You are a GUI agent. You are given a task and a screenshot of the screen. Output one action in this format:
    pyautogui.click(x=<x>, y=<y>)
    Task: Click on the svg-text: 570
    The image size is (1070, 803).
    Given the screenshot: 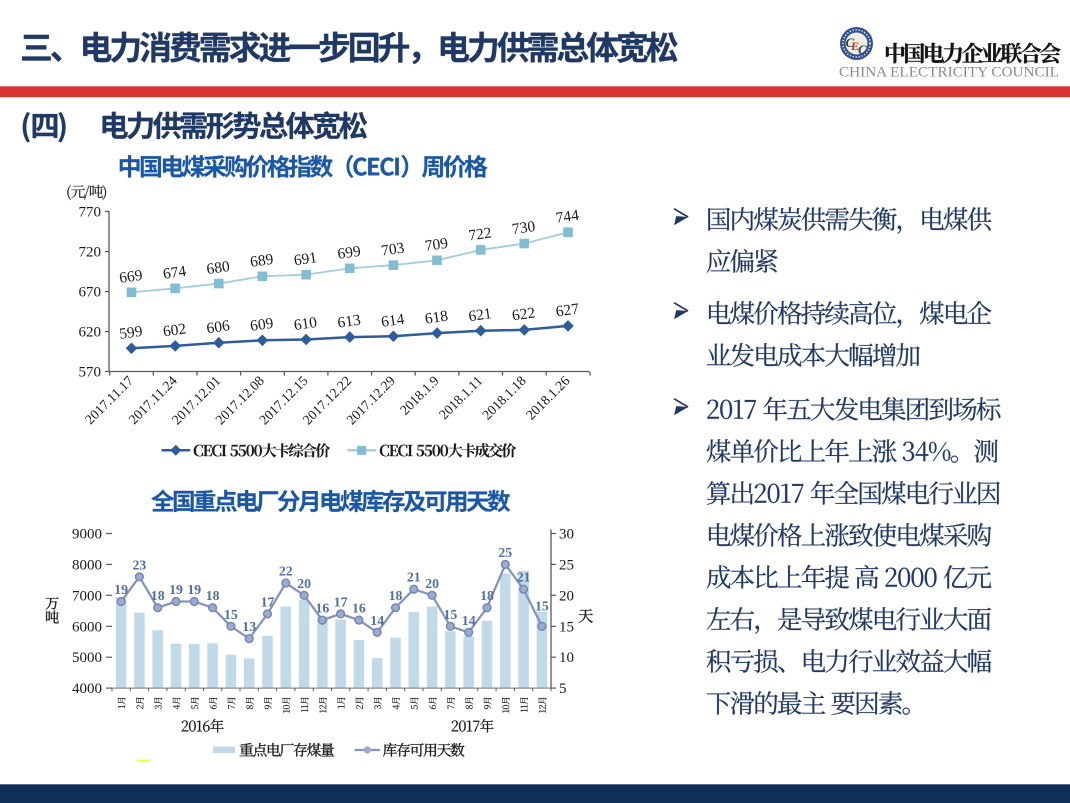 What is the action you would take?
    pyautogui.click(x=90, y=373)
    